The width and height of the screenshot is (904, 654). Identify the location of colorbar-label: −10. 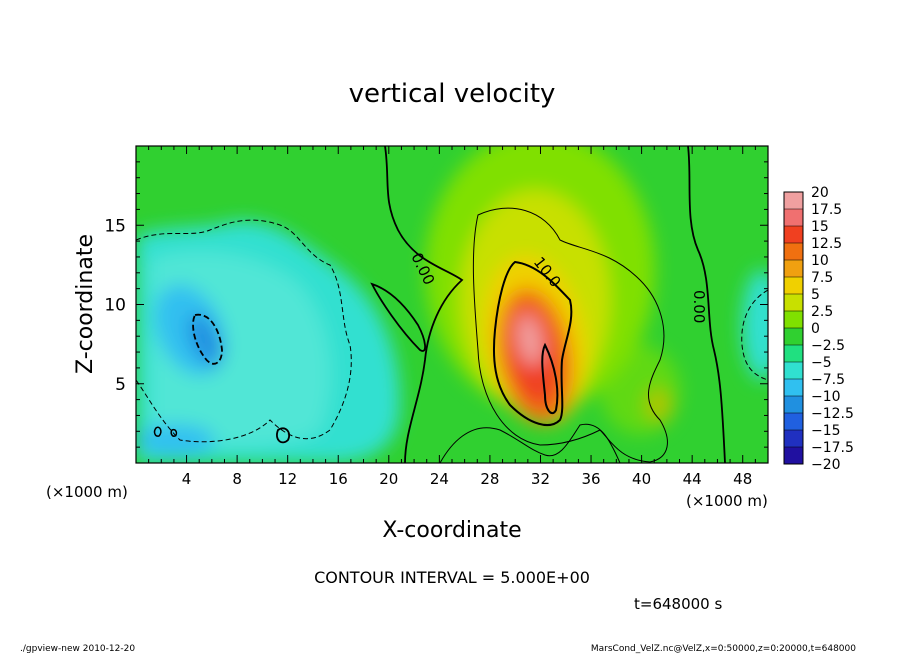
(826, 397).